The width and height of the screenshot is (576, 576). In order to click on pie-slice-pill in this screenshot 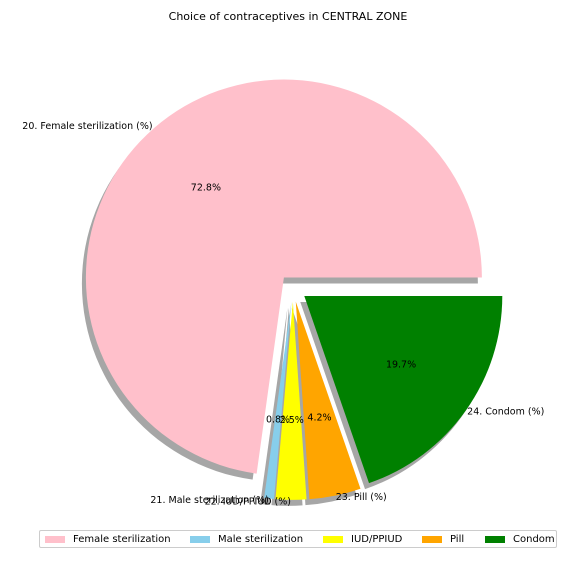, I will do `click(328, 400)`.